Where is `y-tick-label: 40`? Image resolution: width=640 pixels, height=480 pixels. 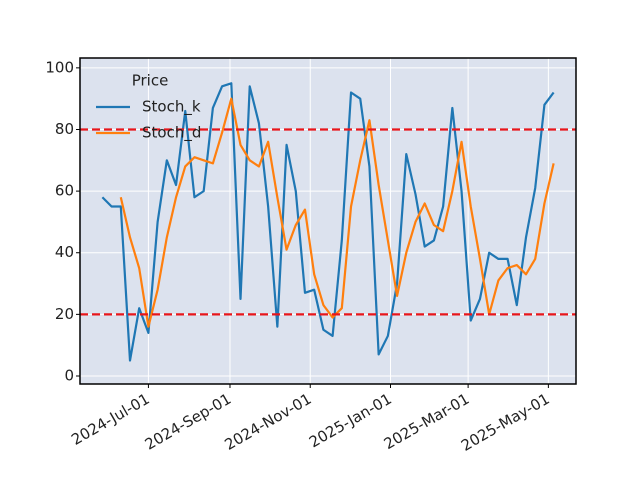 y-tick-label: 40 is located at coordinates (64, 252).